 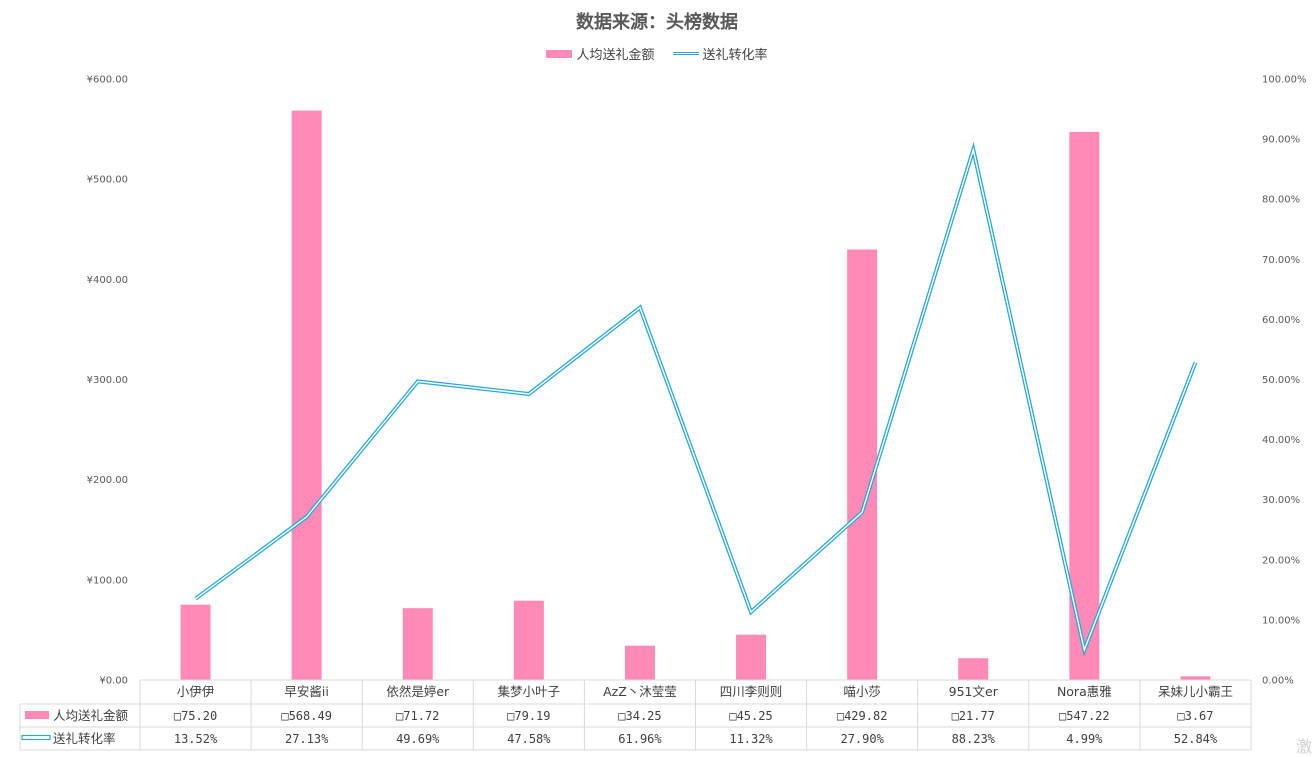 I want to click on legend-swatch-bar, so click(x=559, y=53).